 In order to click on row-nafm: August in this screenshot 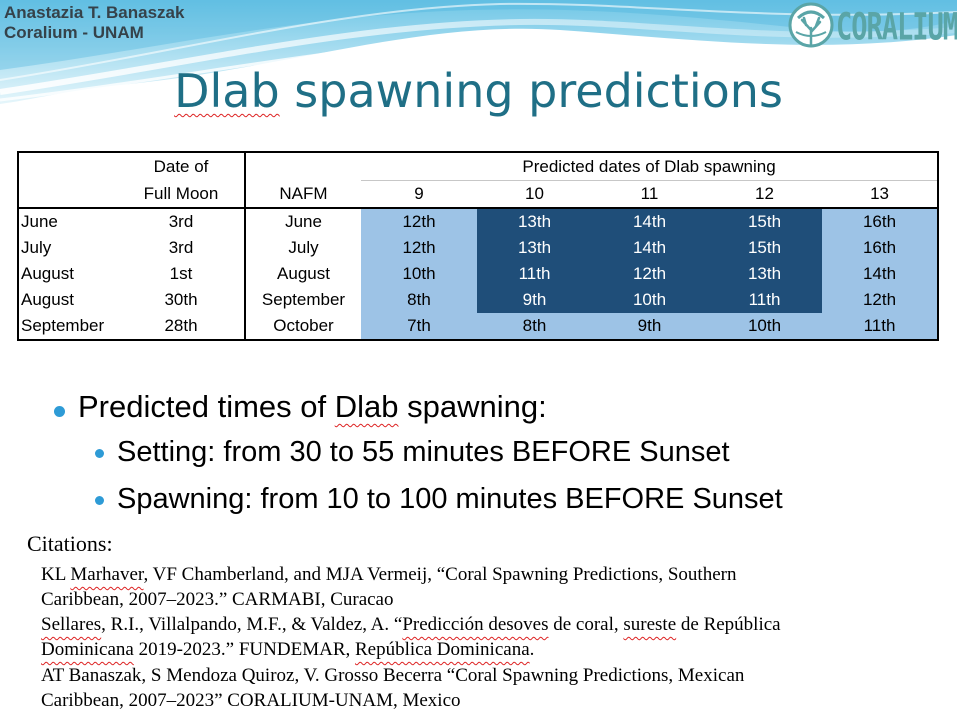, I will do `click(303, 273)`.